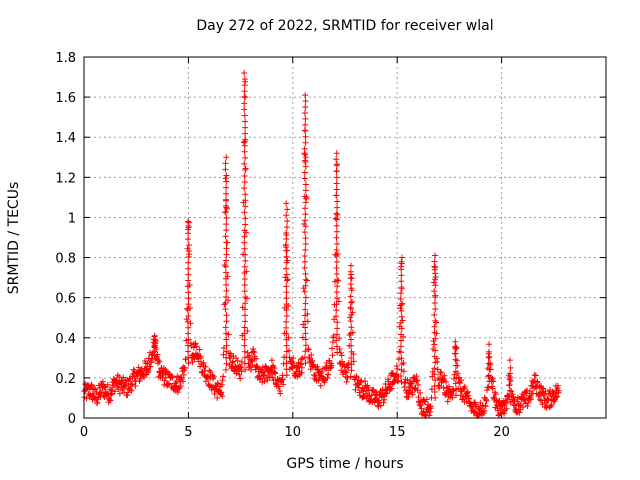 This screenshot has width=640, height=480. I want to click on y-tick-label: 0.4, so click(65, 339).